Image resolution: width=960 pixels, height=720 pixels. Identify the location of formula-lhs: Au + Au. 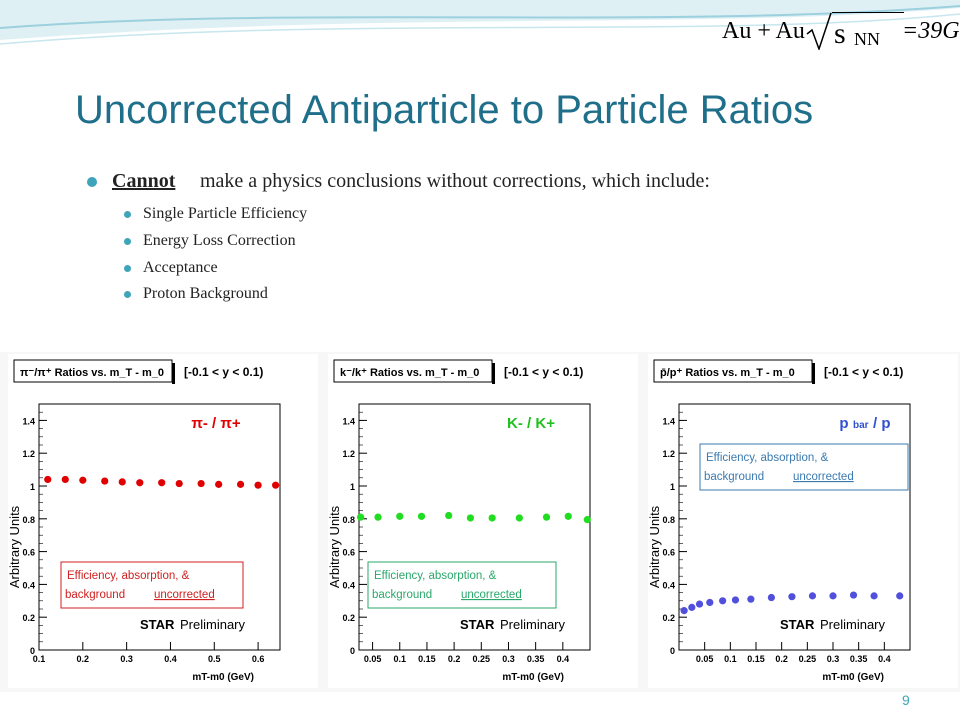
(763, 31).